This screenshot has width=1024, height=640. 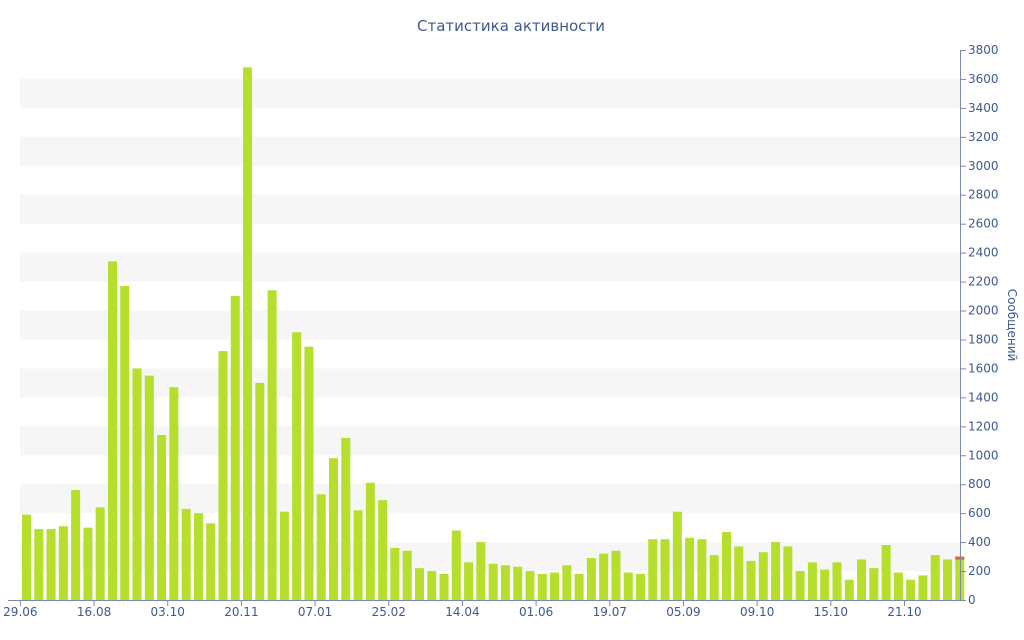 What do you see at coordinates (757, 612) in the screenshot?
I see `x-tick-label: 09.10` at bounding box center [757, 612].